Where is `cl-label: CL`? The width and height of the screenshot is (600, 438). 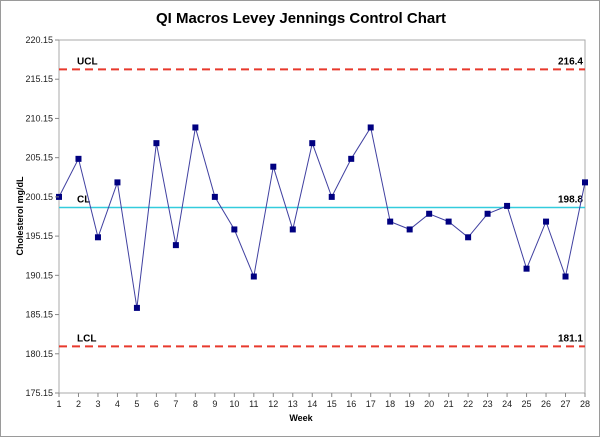
cl-label: CL is located at coordinates (83, 199).